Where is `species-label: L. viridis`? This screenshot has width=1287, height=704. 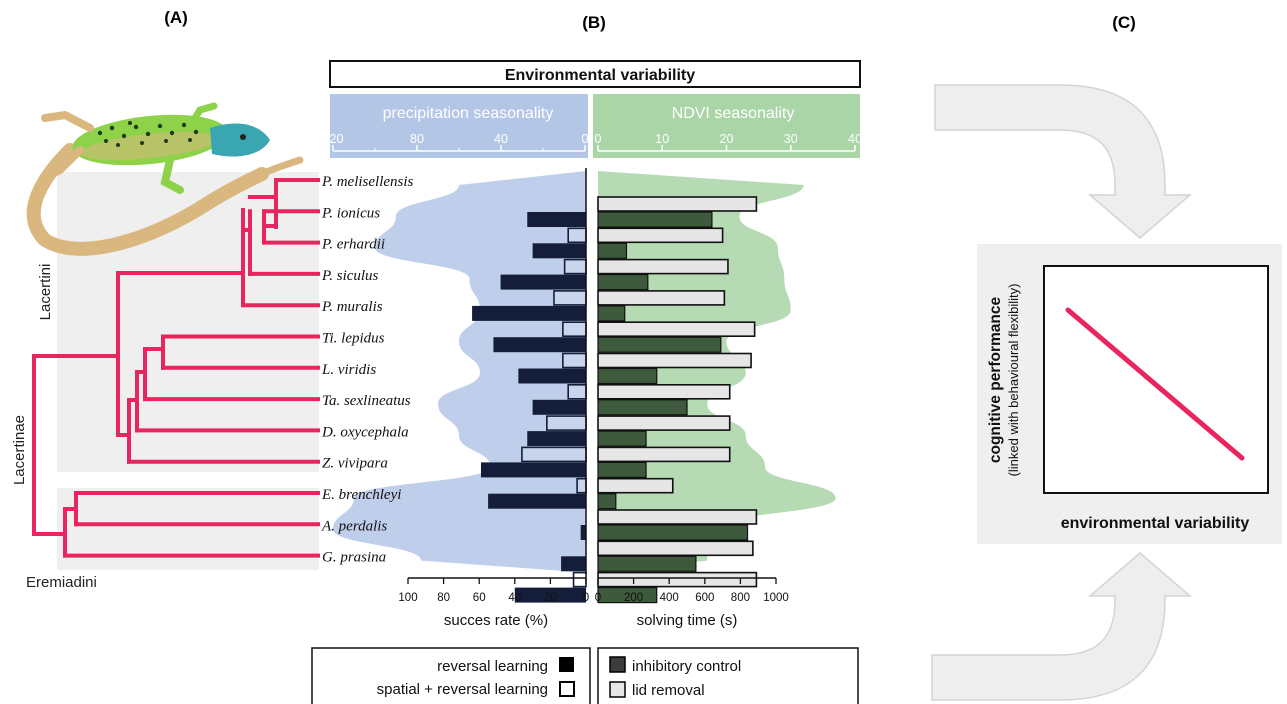 species-label: L. viridis is located at coordinates (348, 370).